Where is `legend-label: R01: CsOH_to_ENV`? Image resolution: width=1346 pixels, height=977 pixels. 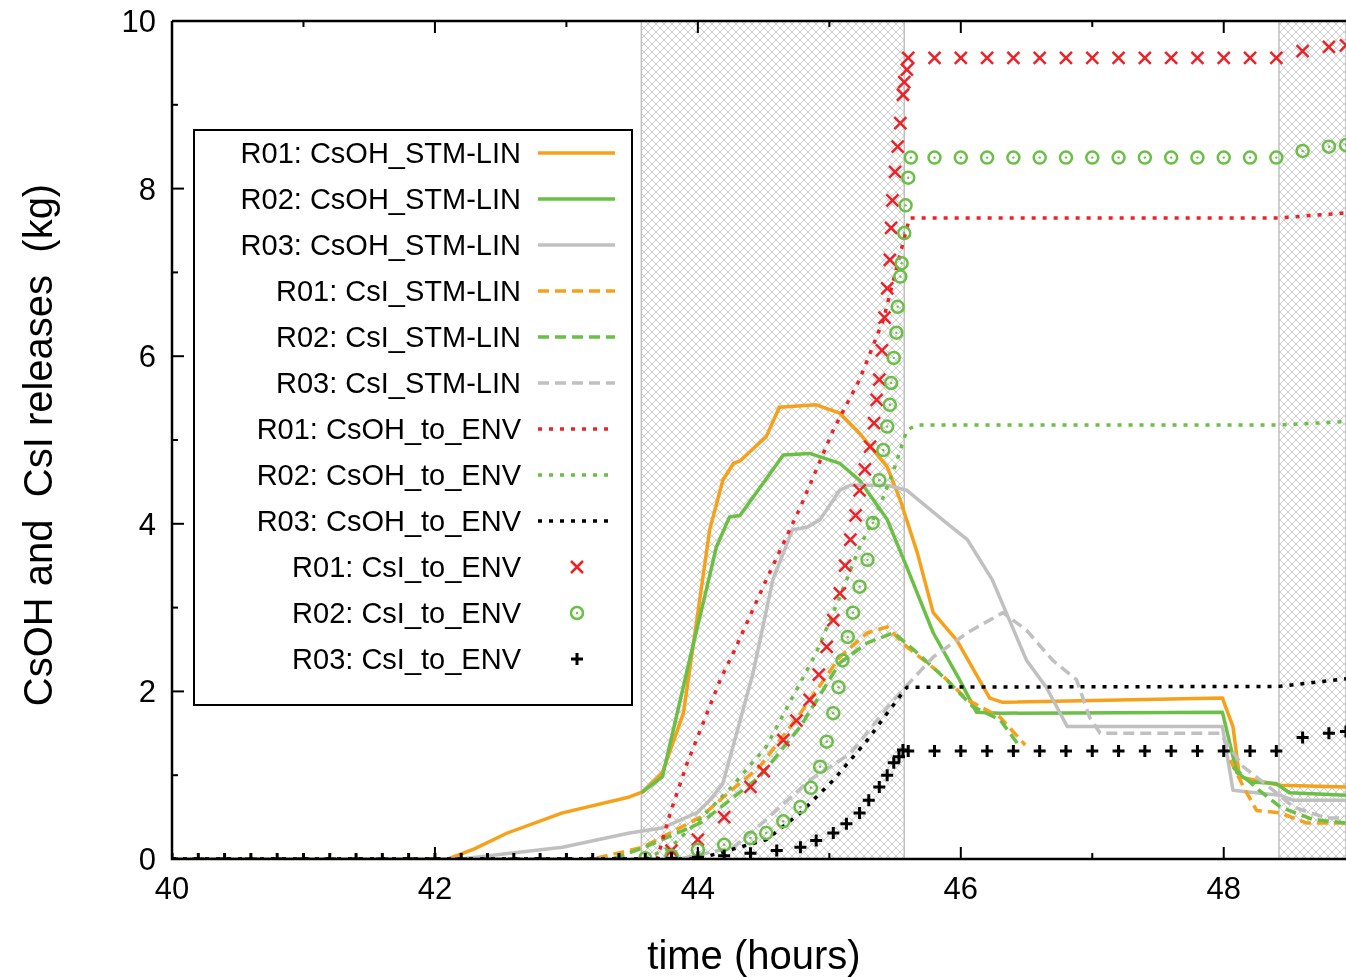
legend-label: R01: CsOH_to_ENV is located at coordinates (389, 429).